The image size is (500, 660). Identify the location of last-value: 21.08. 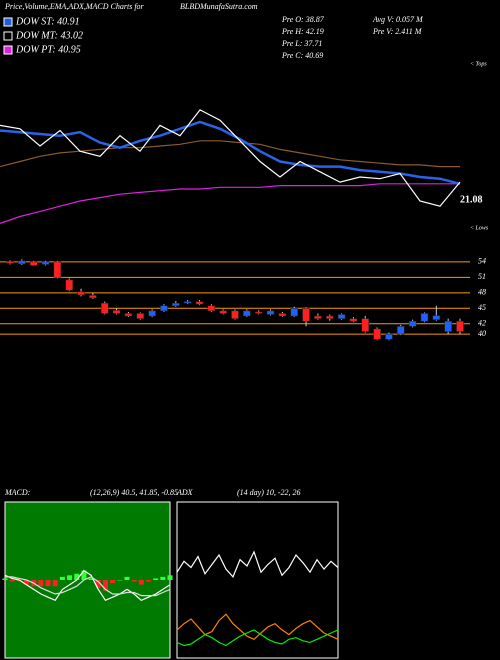
(471, 199).